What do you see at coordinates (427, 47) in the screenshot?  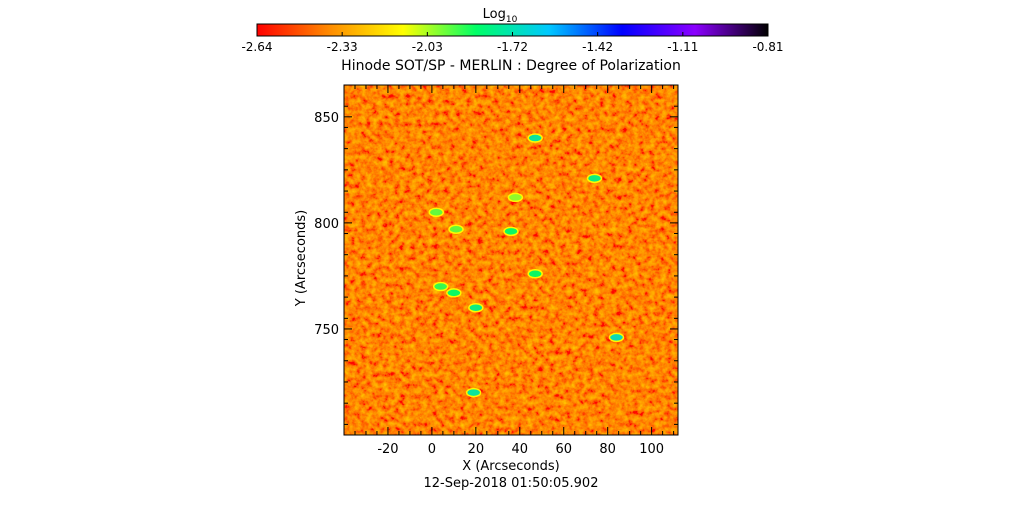 I see `colorbar-tick-label: -2.03` at bounding box center [427, 47].